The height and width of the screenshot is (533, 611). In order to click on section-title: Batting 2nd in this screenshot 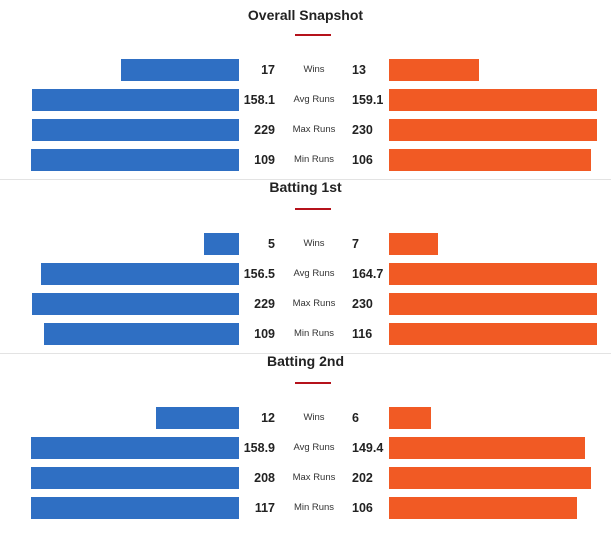, I will do `click(305, 361)`.